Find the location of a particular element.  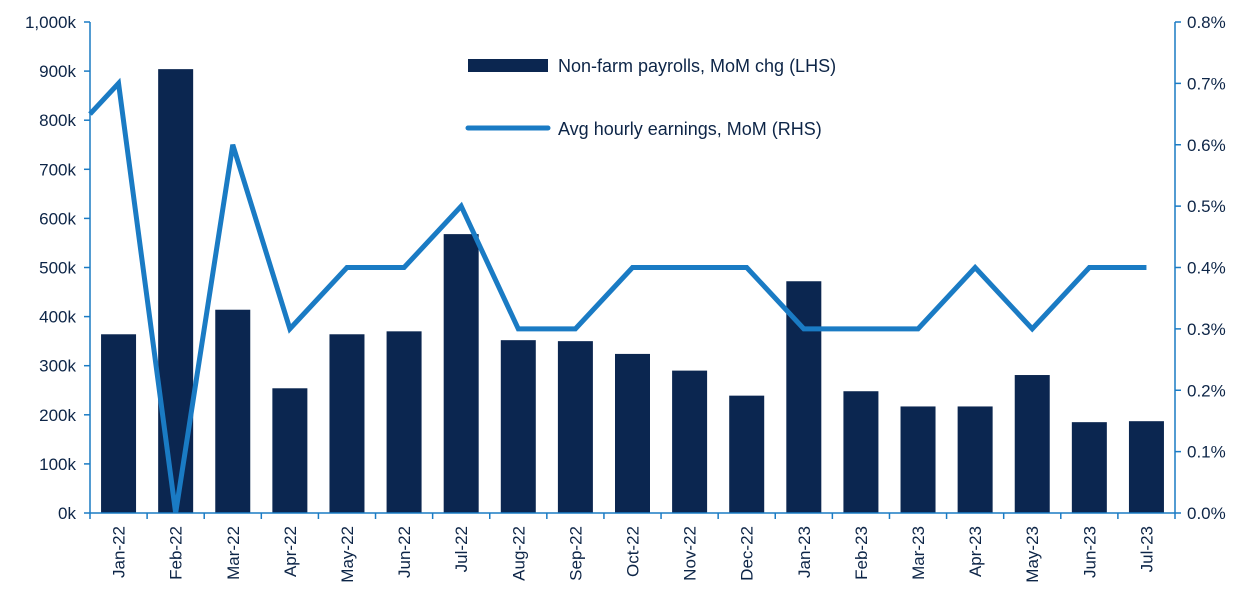

right-tick-label: 0.6% is located at coordinates (1206, 145).